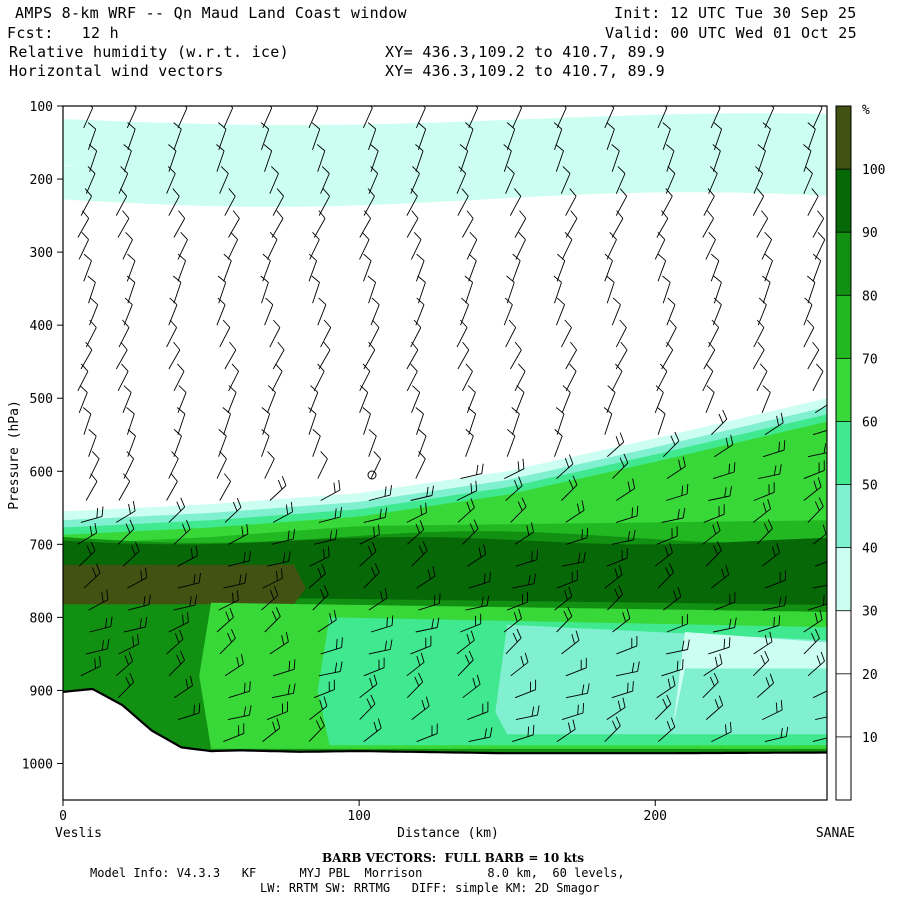 Image resolution: width=900 pixels, height=900 pixels. What do you see at coordinates (843, 705) in the screenshot?
I see `colorbar-bin` at bounding box center [843, 705].